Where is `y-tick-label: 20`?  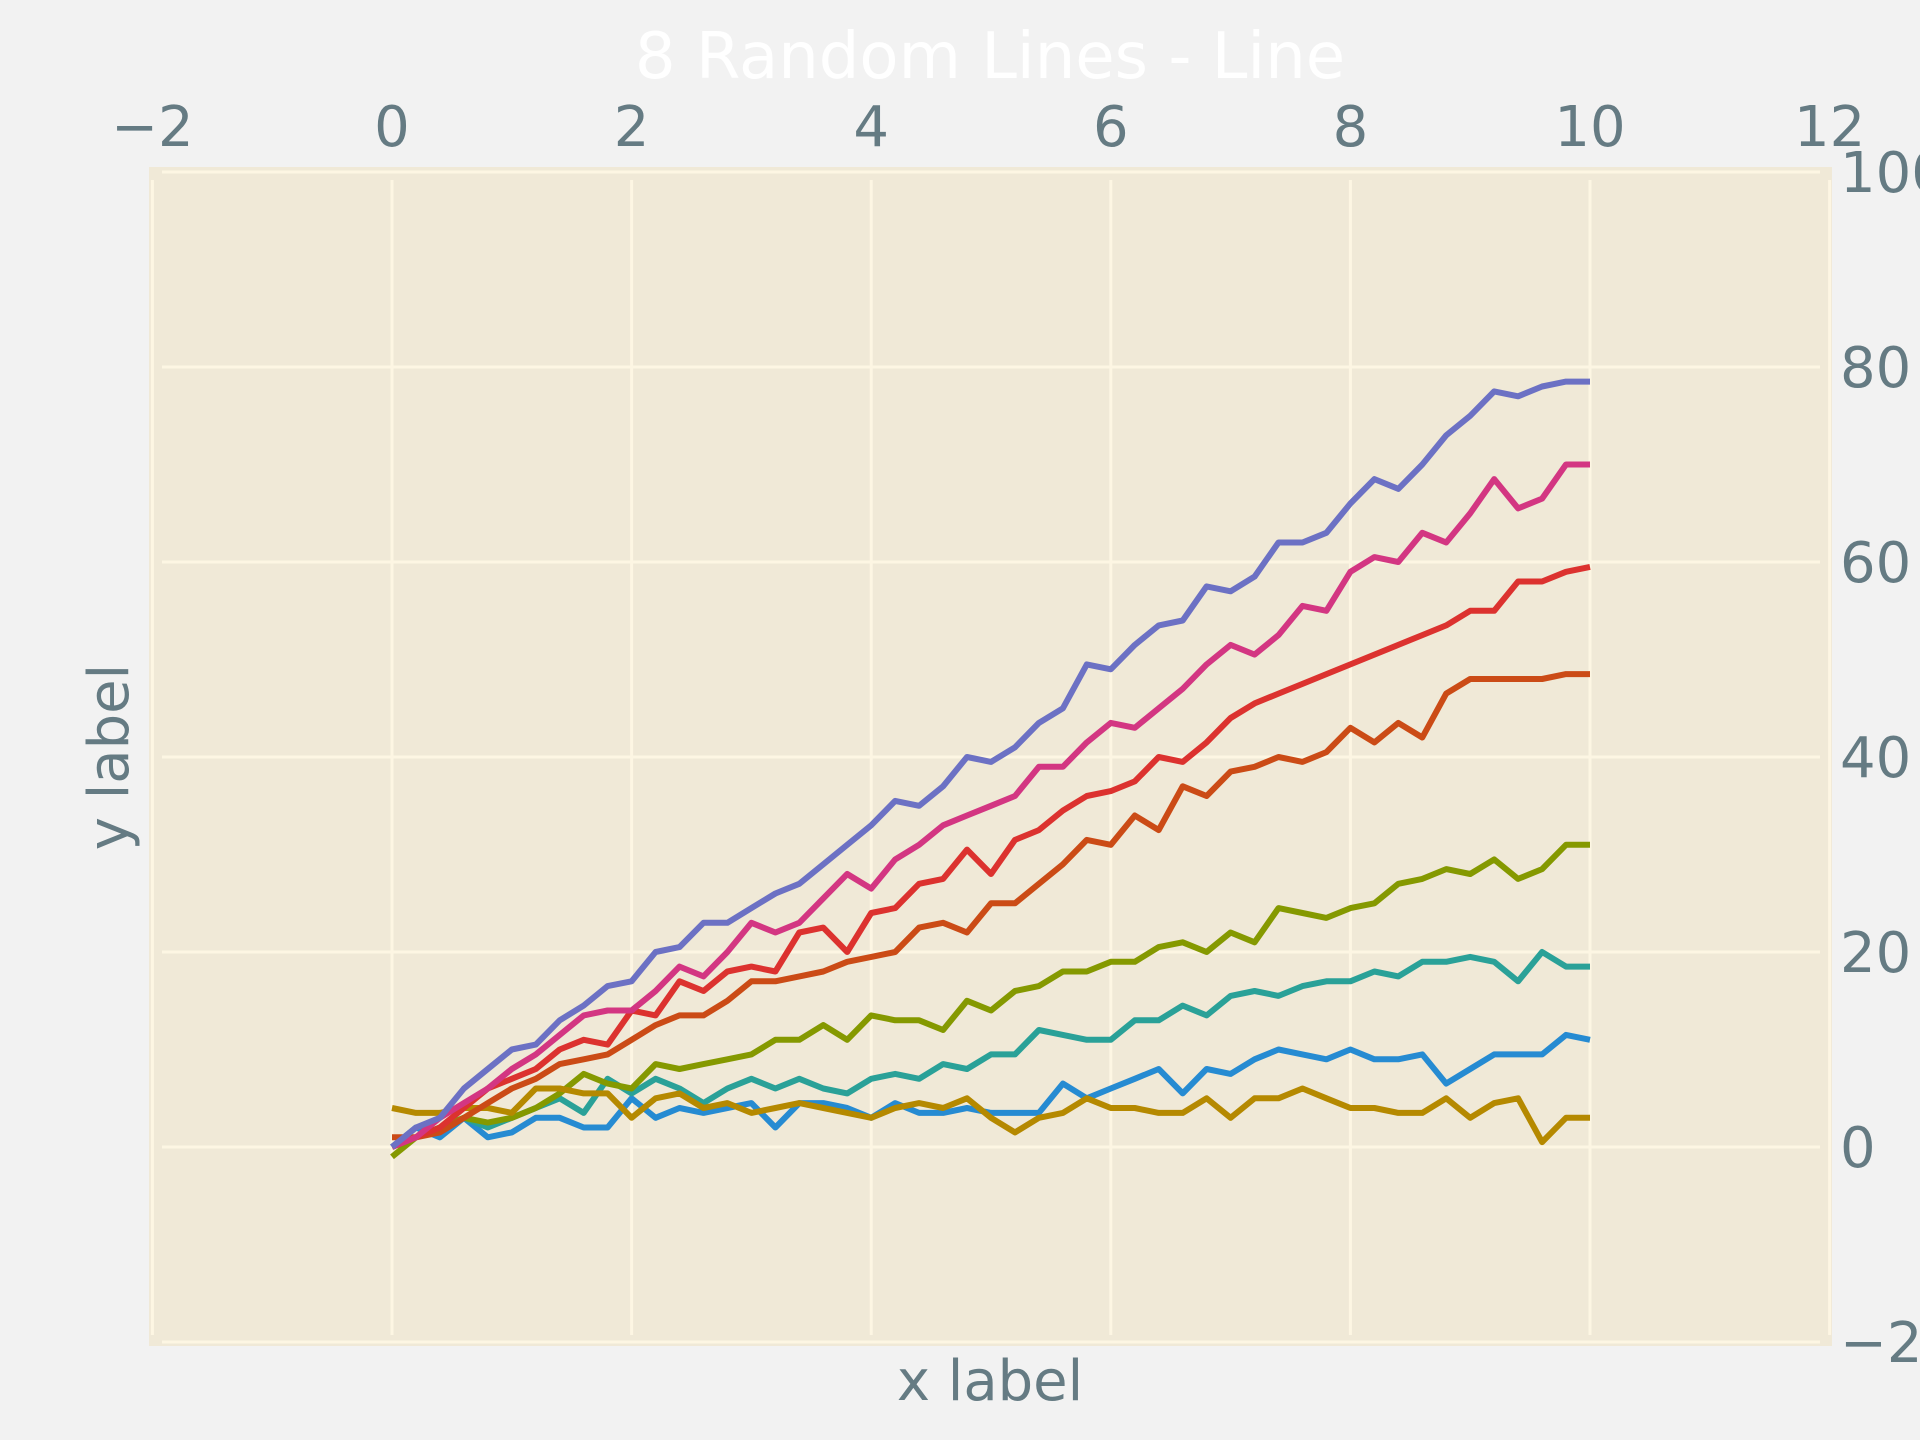 y-tick-label: 20 is located at coordinates (1875, 953).